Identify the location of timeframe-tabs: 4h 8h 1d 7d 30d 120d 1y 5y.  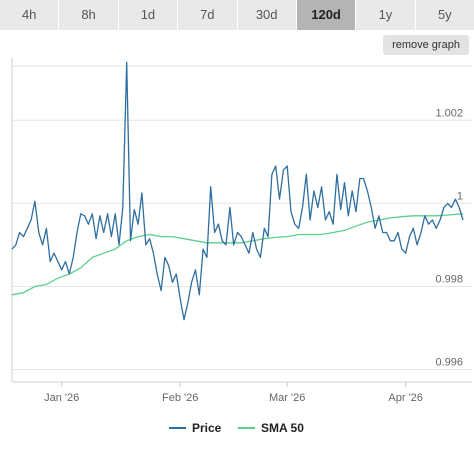
(237, 15).